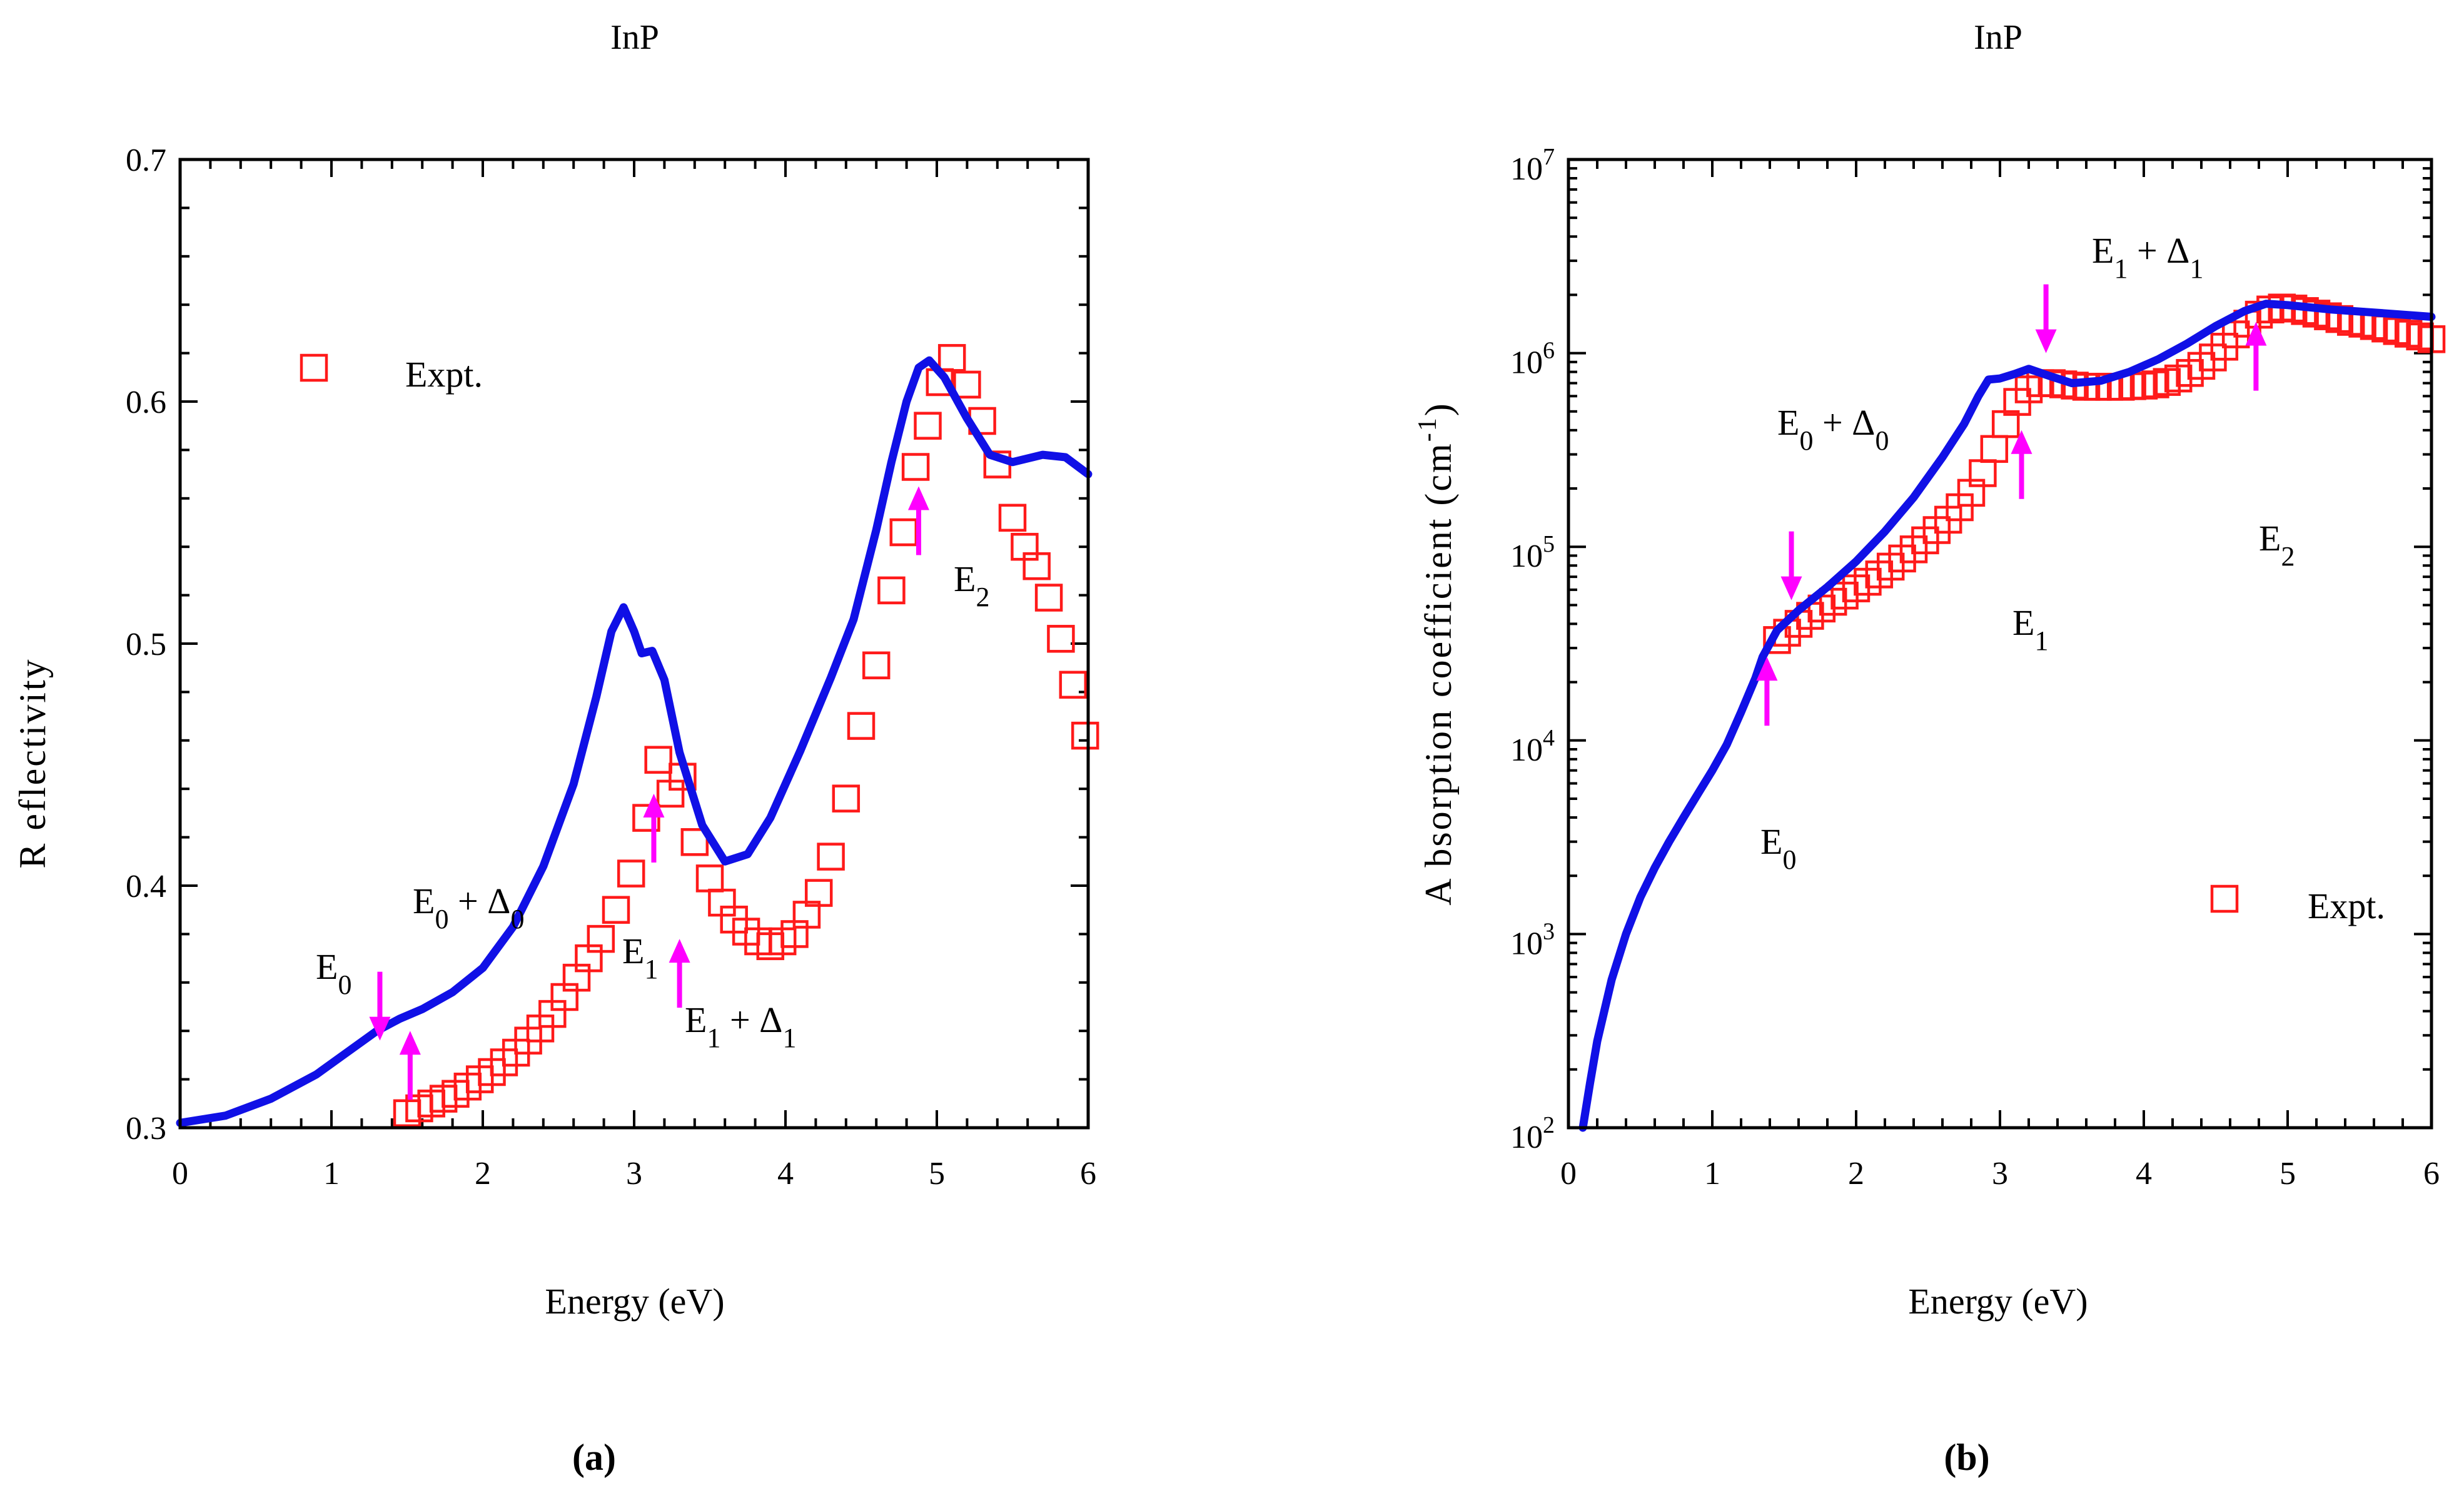 This screenshot has width=2464, height=1493. Describe the element at coordinates (444, 374) in the screenshot. I see `panel-a-legend-label: Expt.` at that location.